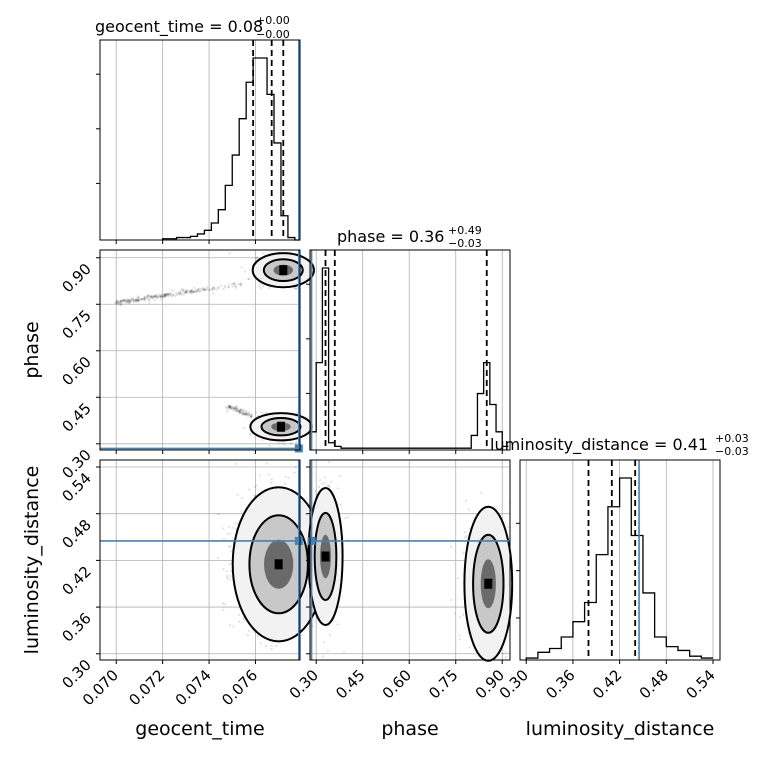 The width and height of the screenshot is (760, 760). What do you see at coordinates (560, 684) in the screenshot?
I see `x-tick-label-luminosity_distance-1: 0.36` at bounding box center [560, 684].